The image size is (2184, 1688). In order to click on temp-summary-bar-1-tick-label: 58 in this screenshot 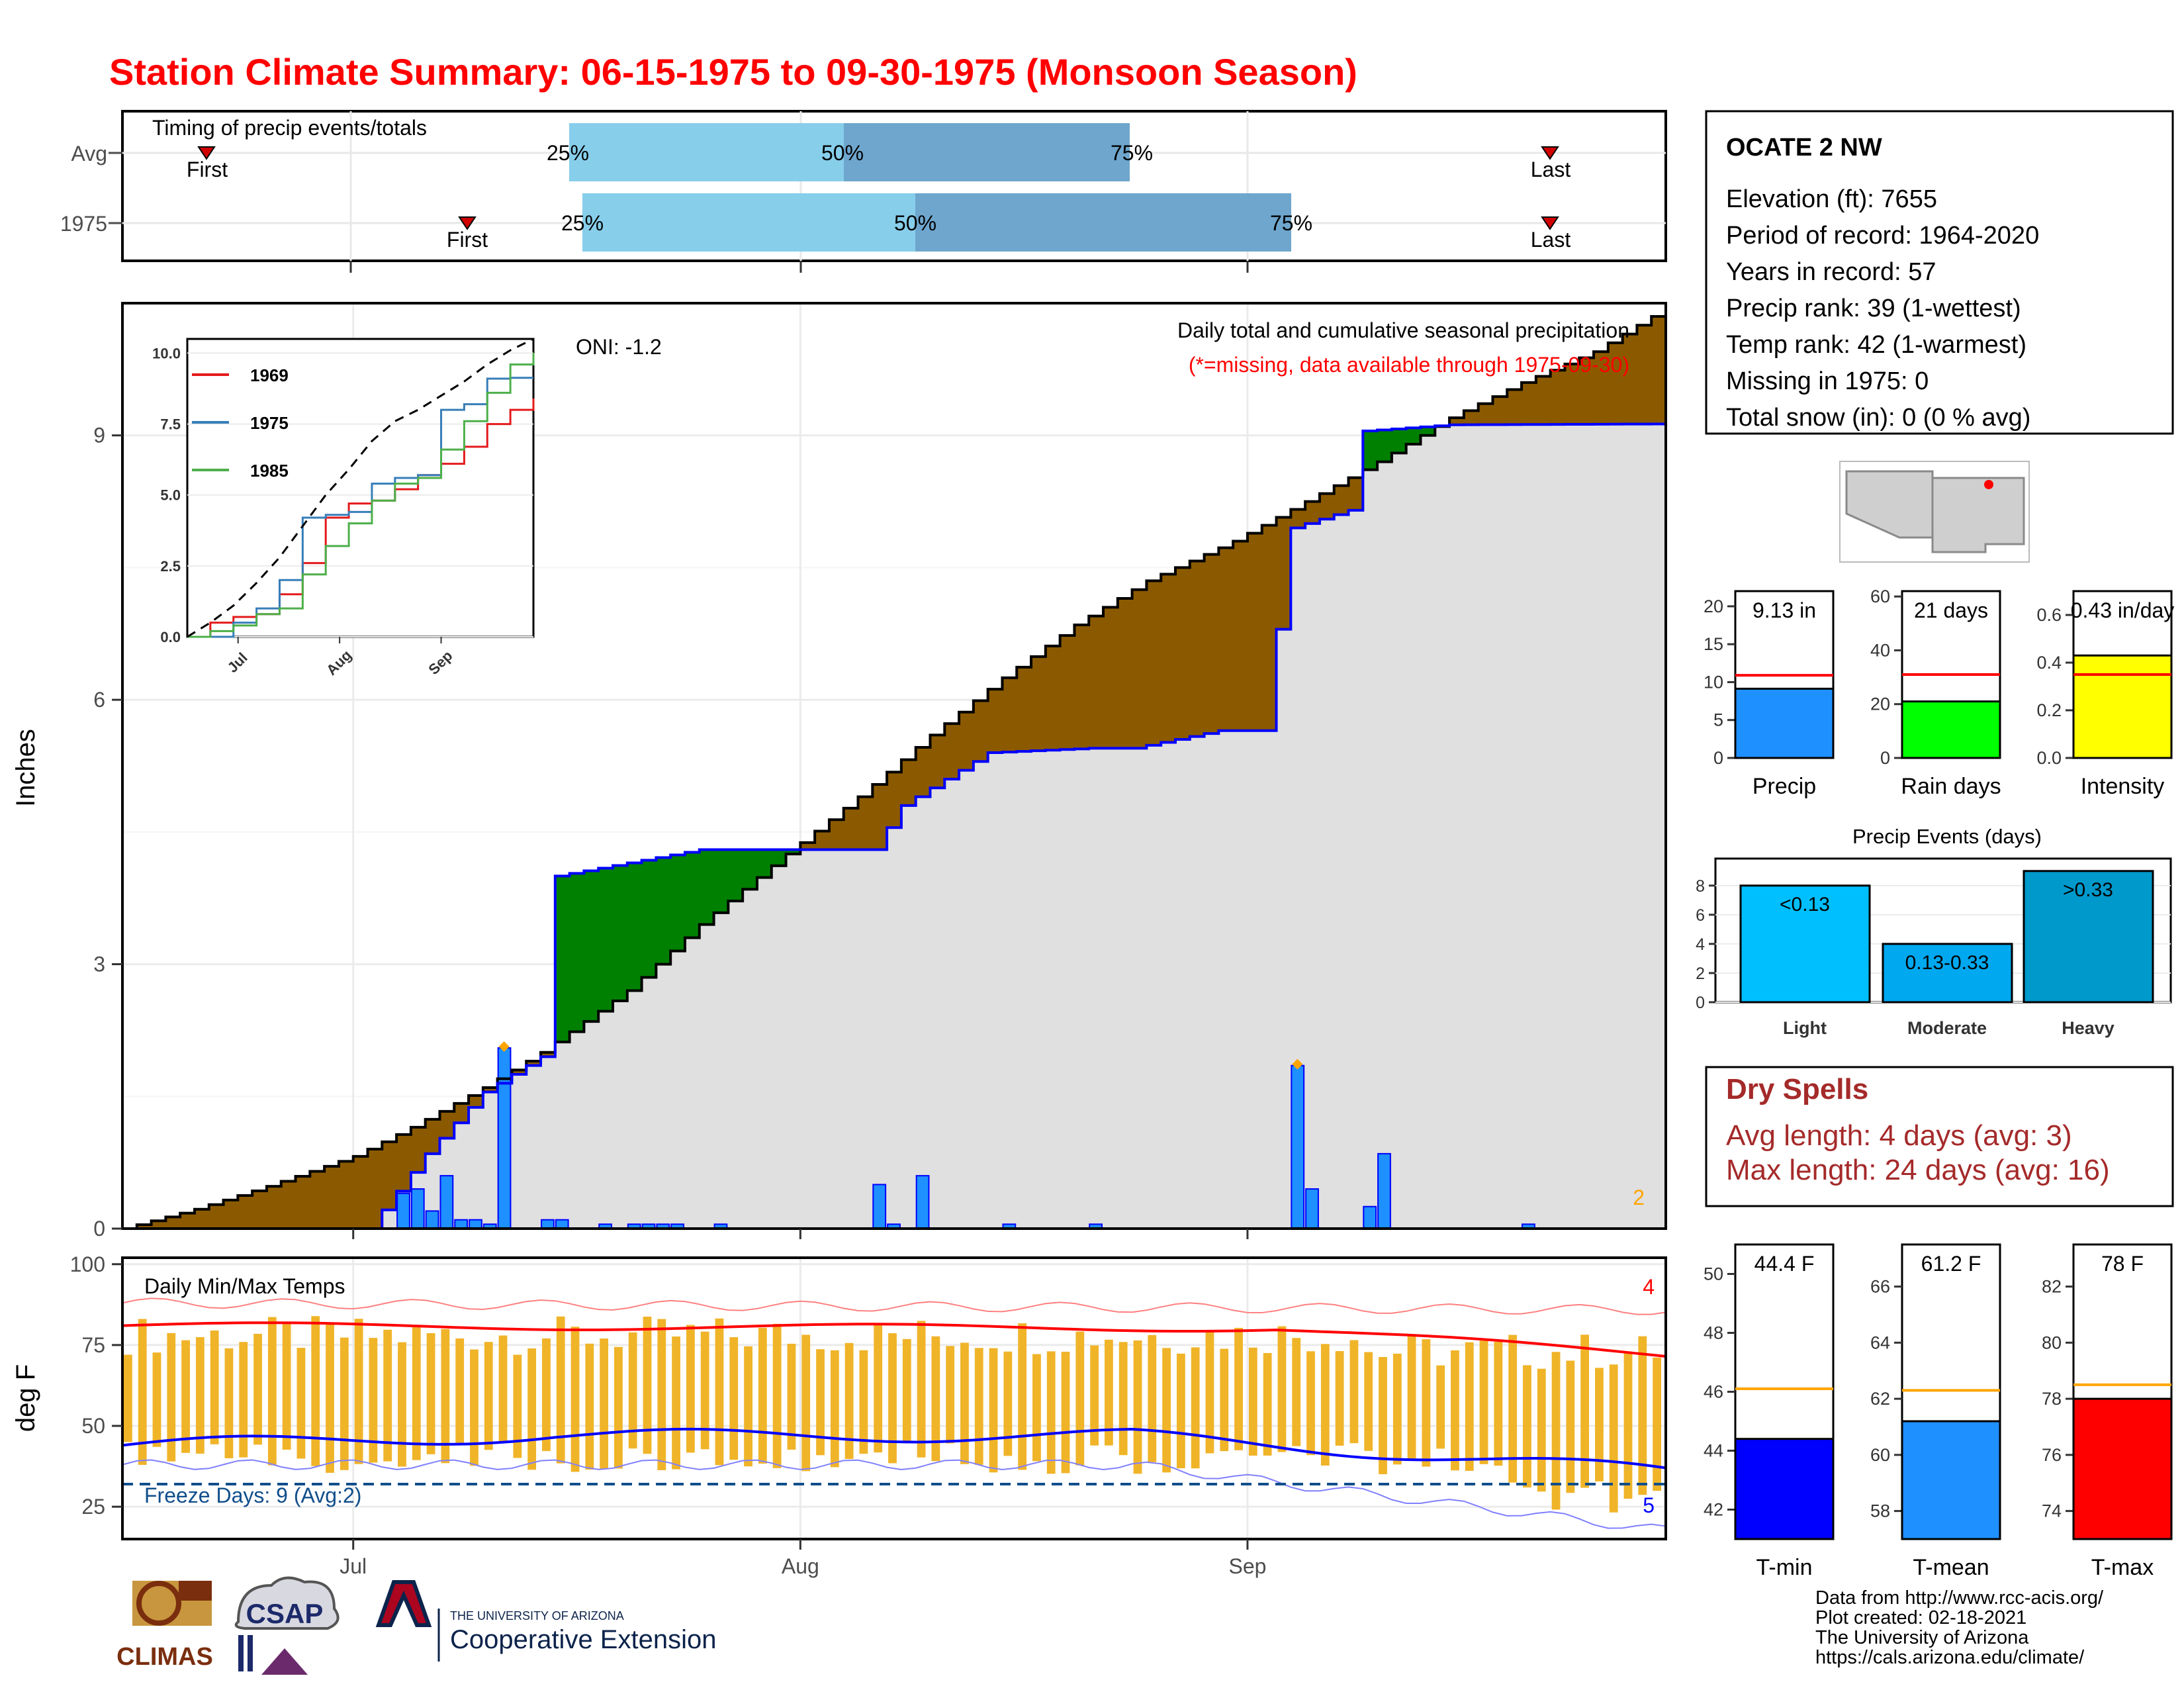, I will do `click(1880, 1511)`.